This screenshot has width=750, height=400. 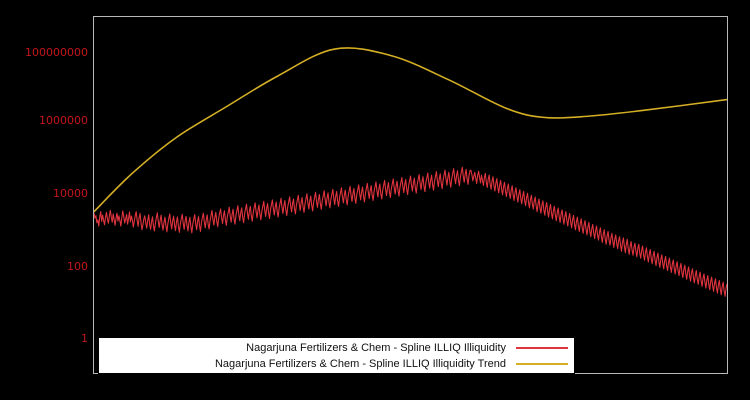 I want to click on legend-swatch-illiquidity, so click(x=542, y=347).